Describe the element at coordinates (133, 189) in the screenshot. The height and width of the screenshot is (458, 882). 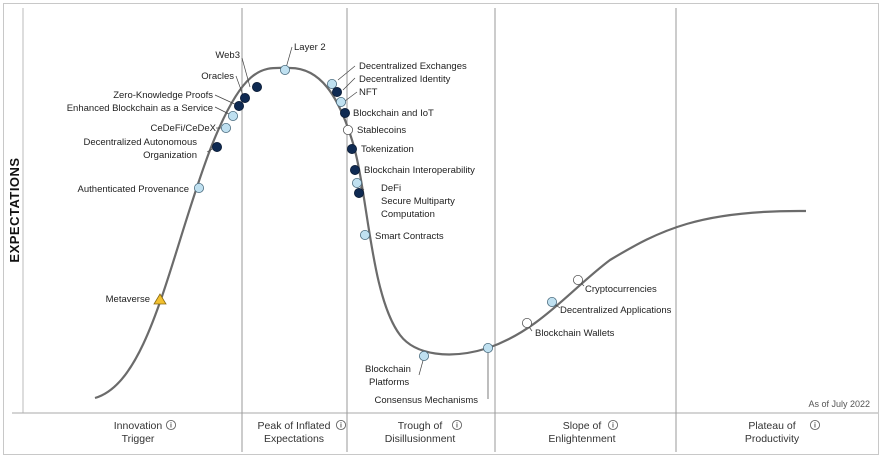
I see `tech-label-authenticated-provenance: Authenticated Provenance` at that location.